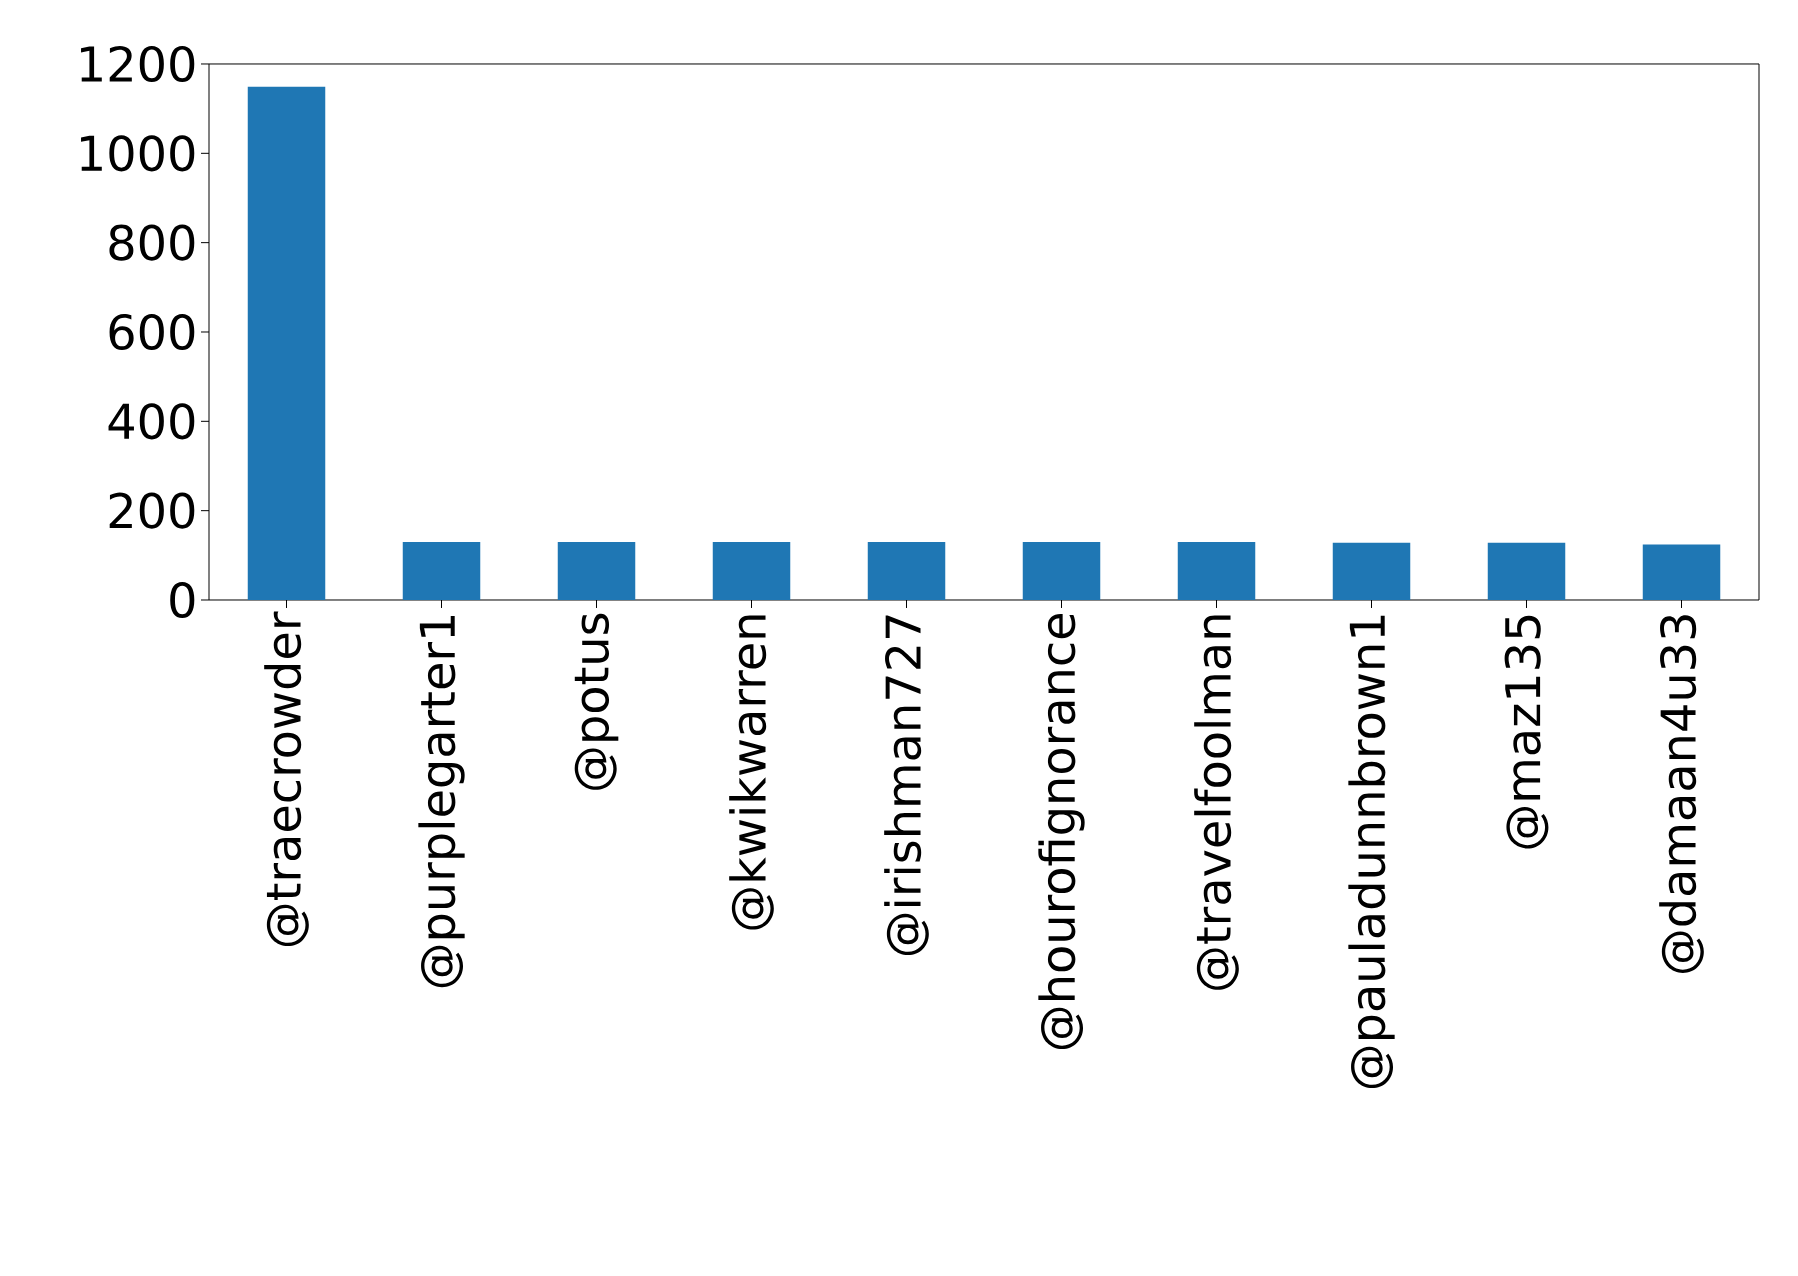  I want to click on x-tick-label: @potus, so click(596, 701).